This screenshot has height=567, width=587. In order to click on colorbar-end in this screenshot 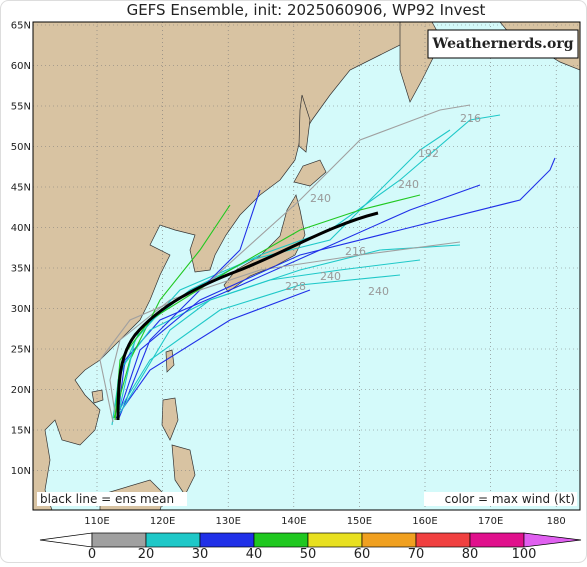, I will do `click(552, 540)`.